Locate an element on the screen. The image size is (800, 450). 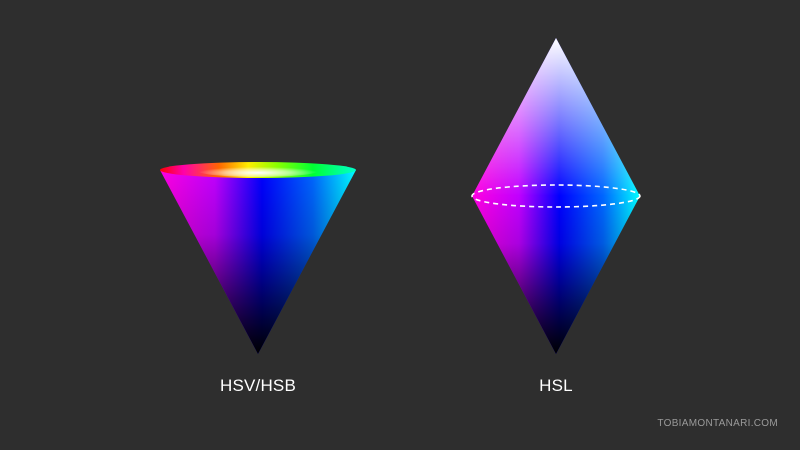
credit-text: TOBIAMONTANARI.COM is located at coordinates (717, 423).